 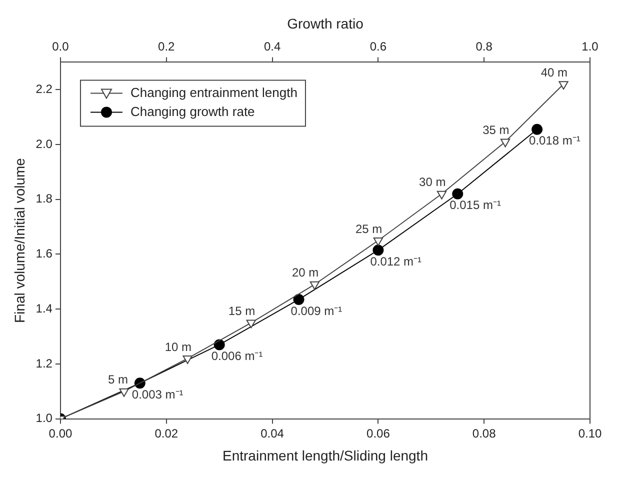 I want to click on y-tick-label: 1.8, so click(x=44, y=199).